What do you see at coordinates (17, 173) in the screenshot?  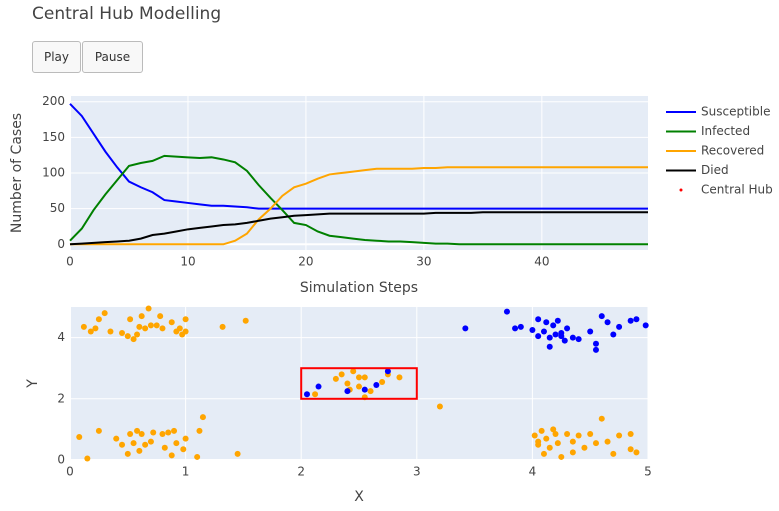 I see `y-axis-label: Number of Cases` at bounding box center [17, 173].